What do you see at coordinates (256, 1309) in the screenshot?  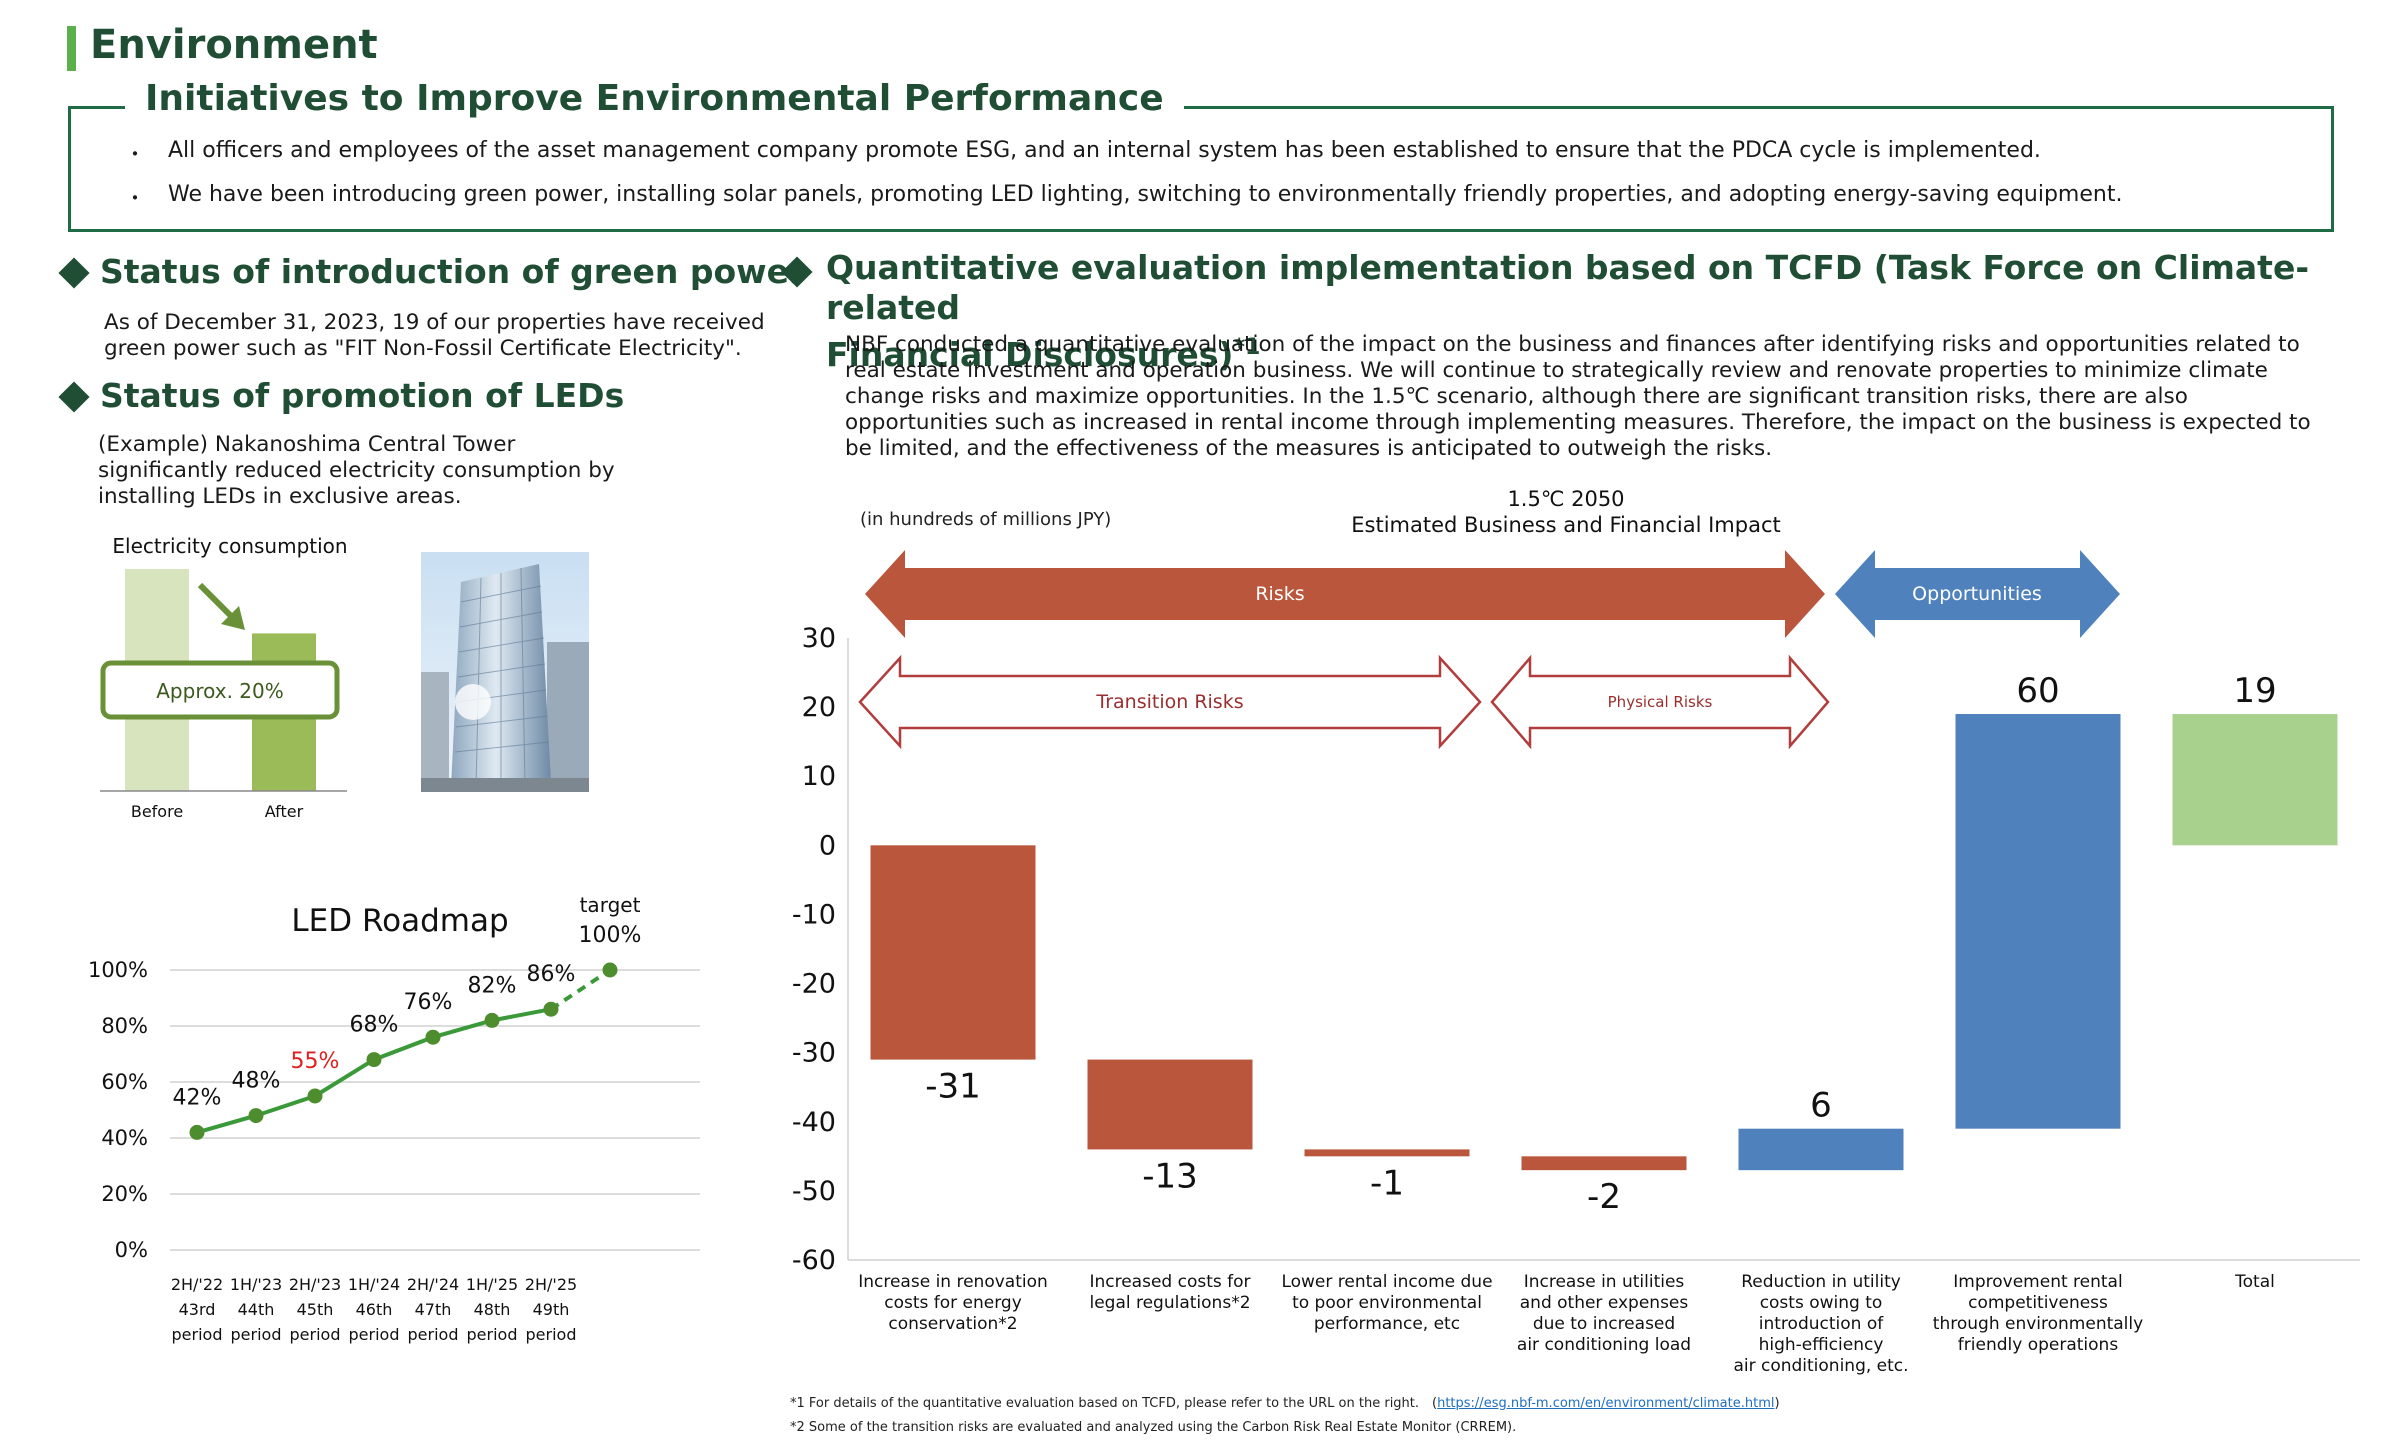 I see `x-tick-label: 44th` at bounding box center [256, 1309].